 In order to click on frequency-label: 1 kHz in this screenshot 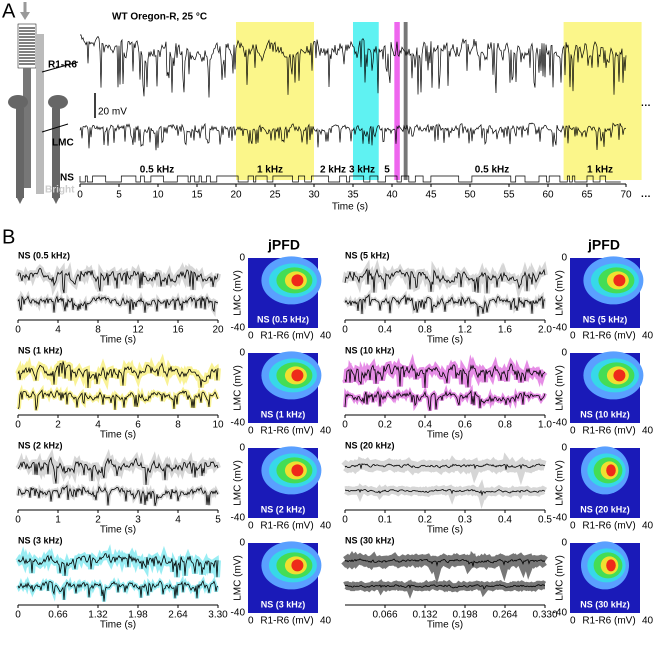, I will do `click(270, 170)`.